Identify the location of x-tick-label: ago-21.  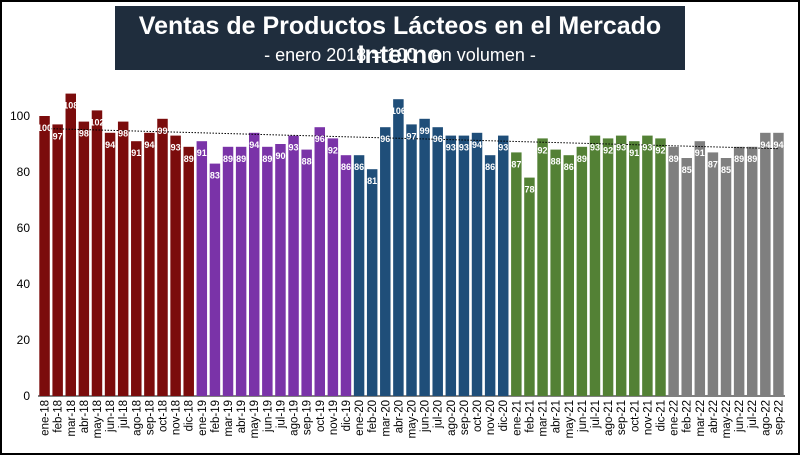
(609, 418).